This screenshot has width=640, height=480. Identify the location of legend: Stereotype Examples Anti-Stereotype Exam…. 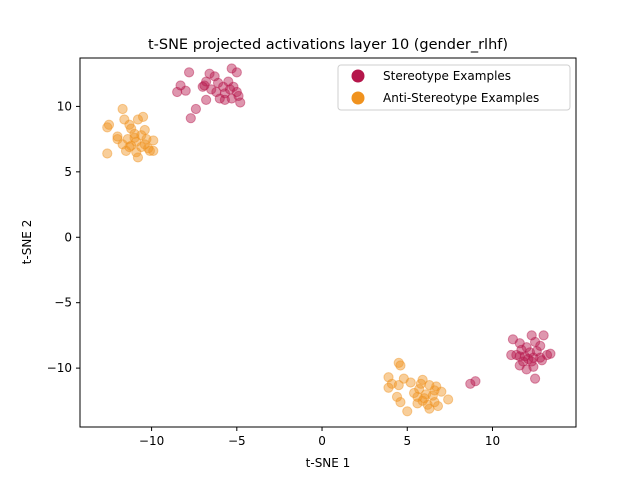
(454, 87).